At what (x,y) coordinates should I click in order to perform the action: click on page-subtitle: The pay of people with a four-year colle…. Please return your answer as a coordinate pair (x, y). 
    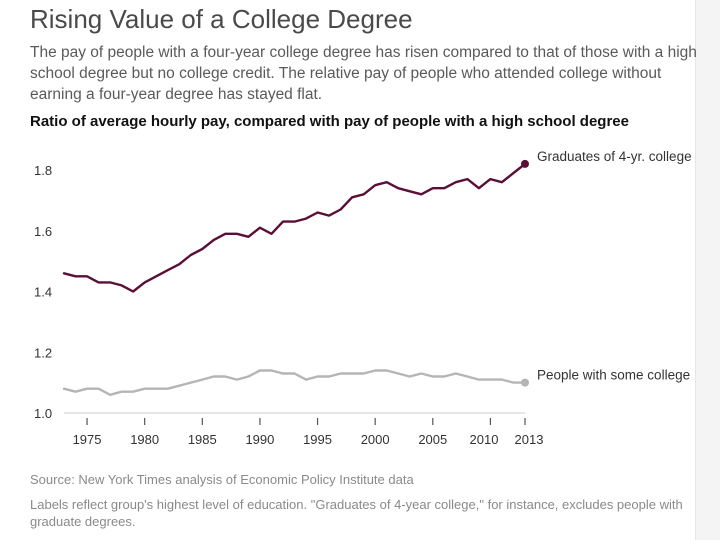
    Looking at the image, I should click on (363, 73).